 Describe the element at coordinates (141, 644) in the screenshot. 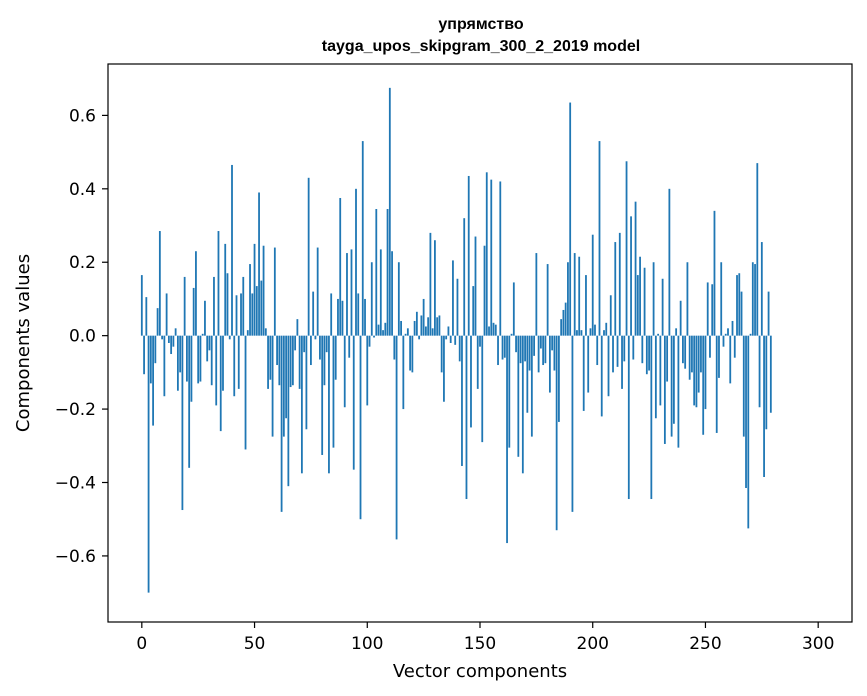

I see `x-tick-label: 0` at that location.